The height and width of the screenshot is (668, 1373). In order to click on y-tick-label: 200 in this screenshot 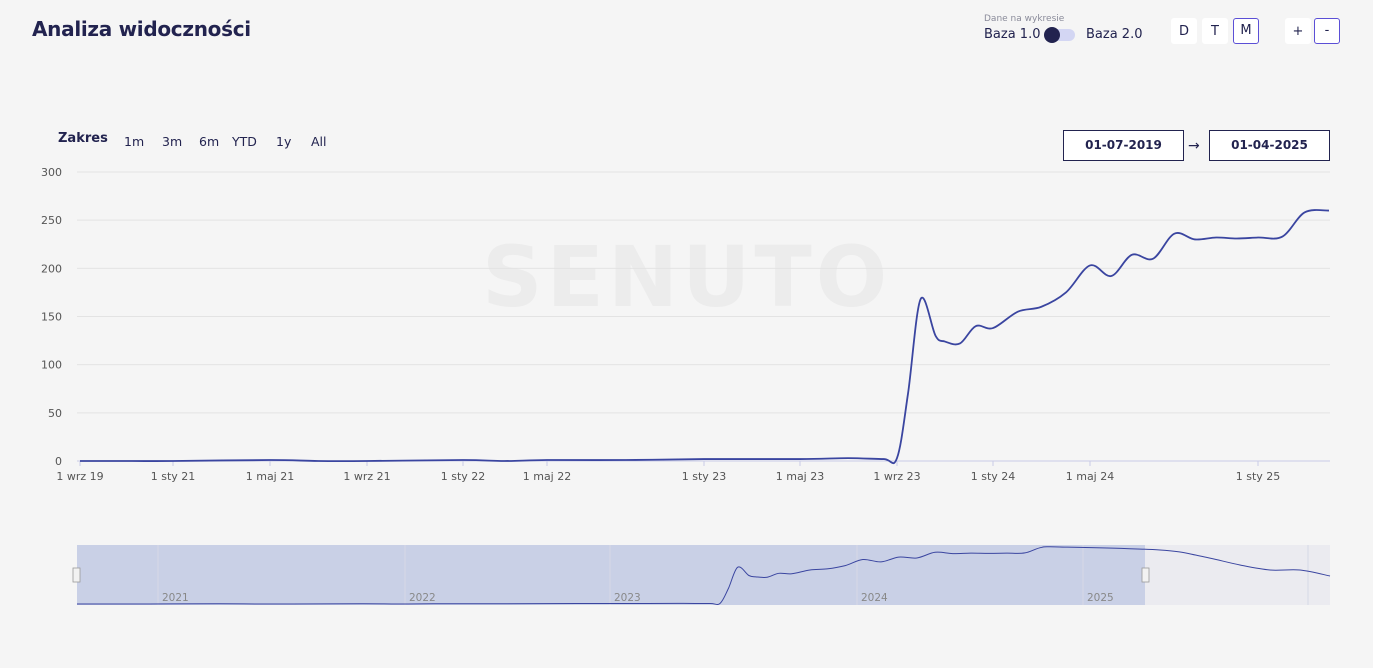, I will do `click(51, 268)`.